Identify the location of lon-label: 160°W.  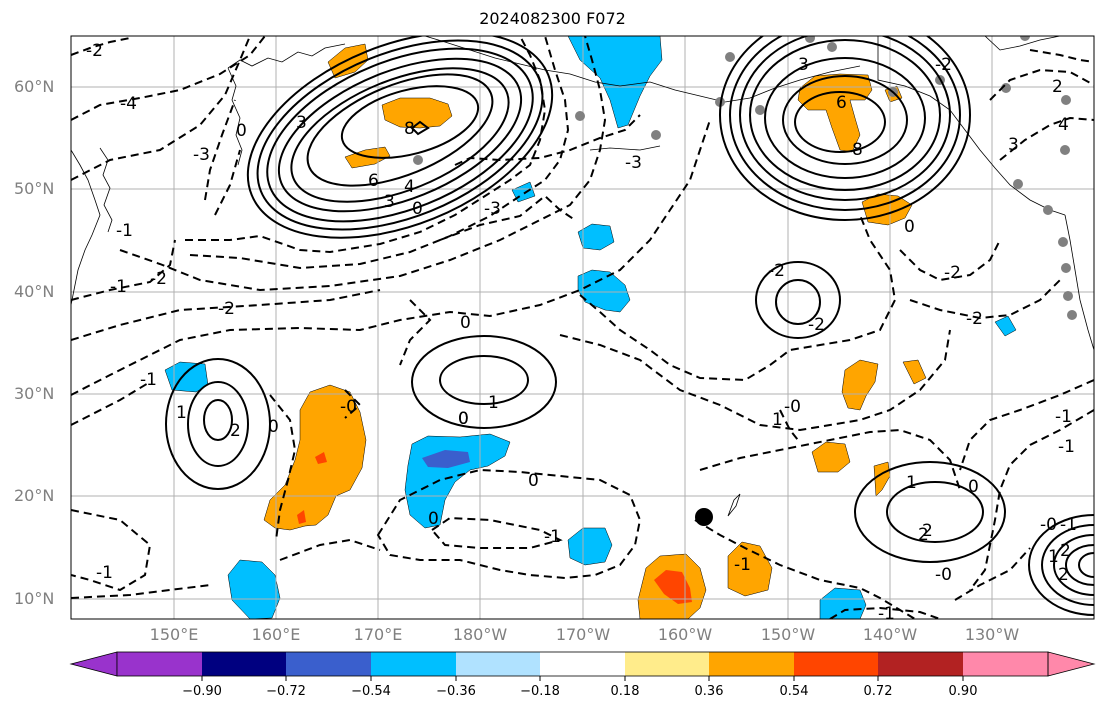
(685, 634).